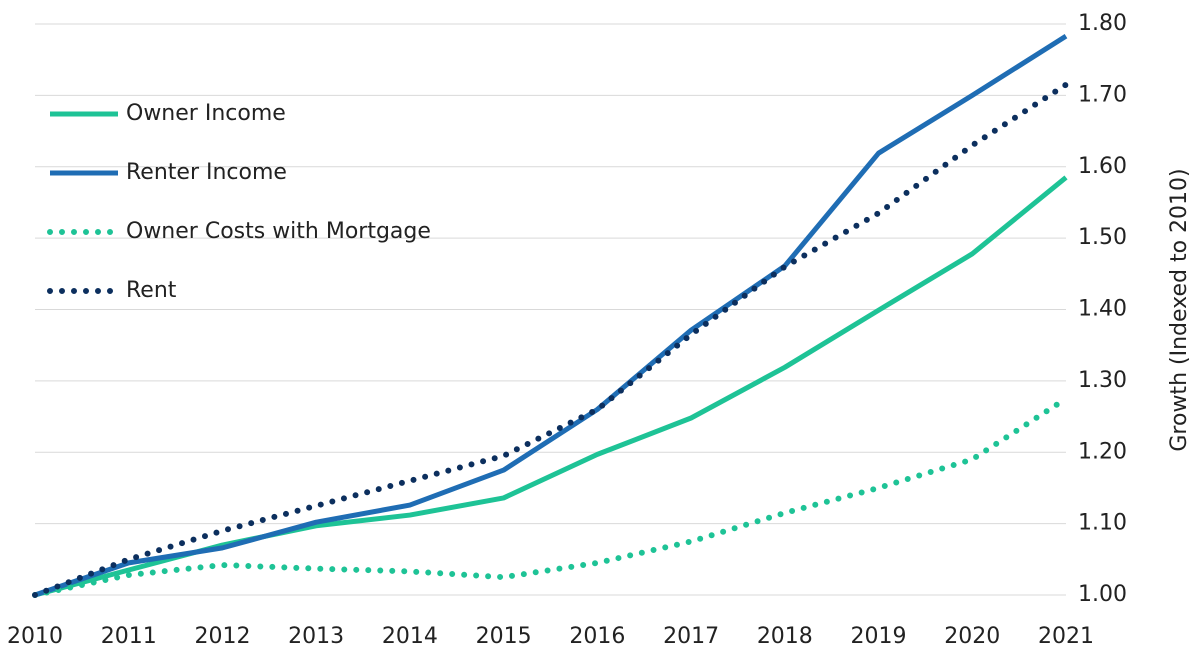 The image size is (1192, 651). Describe the element at coordinates (1102, 380) in the screenshot. I see `y-tick-label: 1.30` at that location.